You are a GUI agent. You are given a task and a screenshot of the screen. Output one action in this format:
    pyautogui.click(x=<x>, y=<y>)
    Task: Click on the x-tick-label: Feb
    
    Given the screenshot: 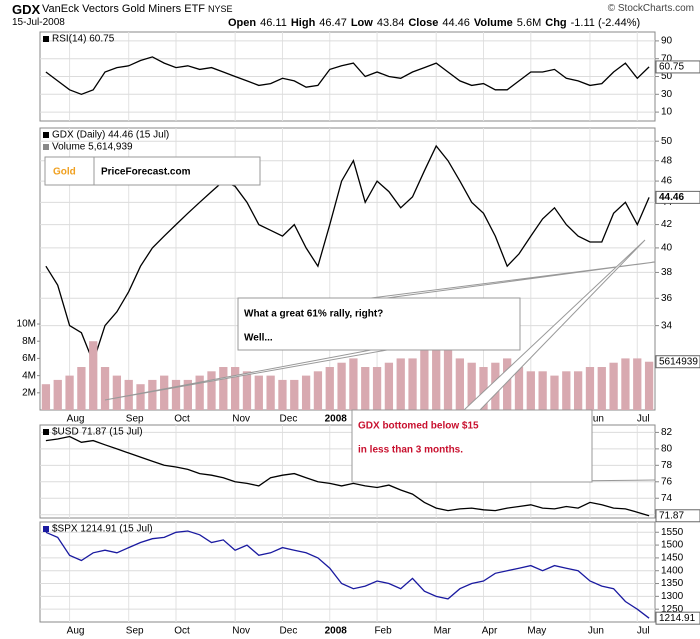 What is the action you would take?
    pyautogui.click(x=383, y=631)
    